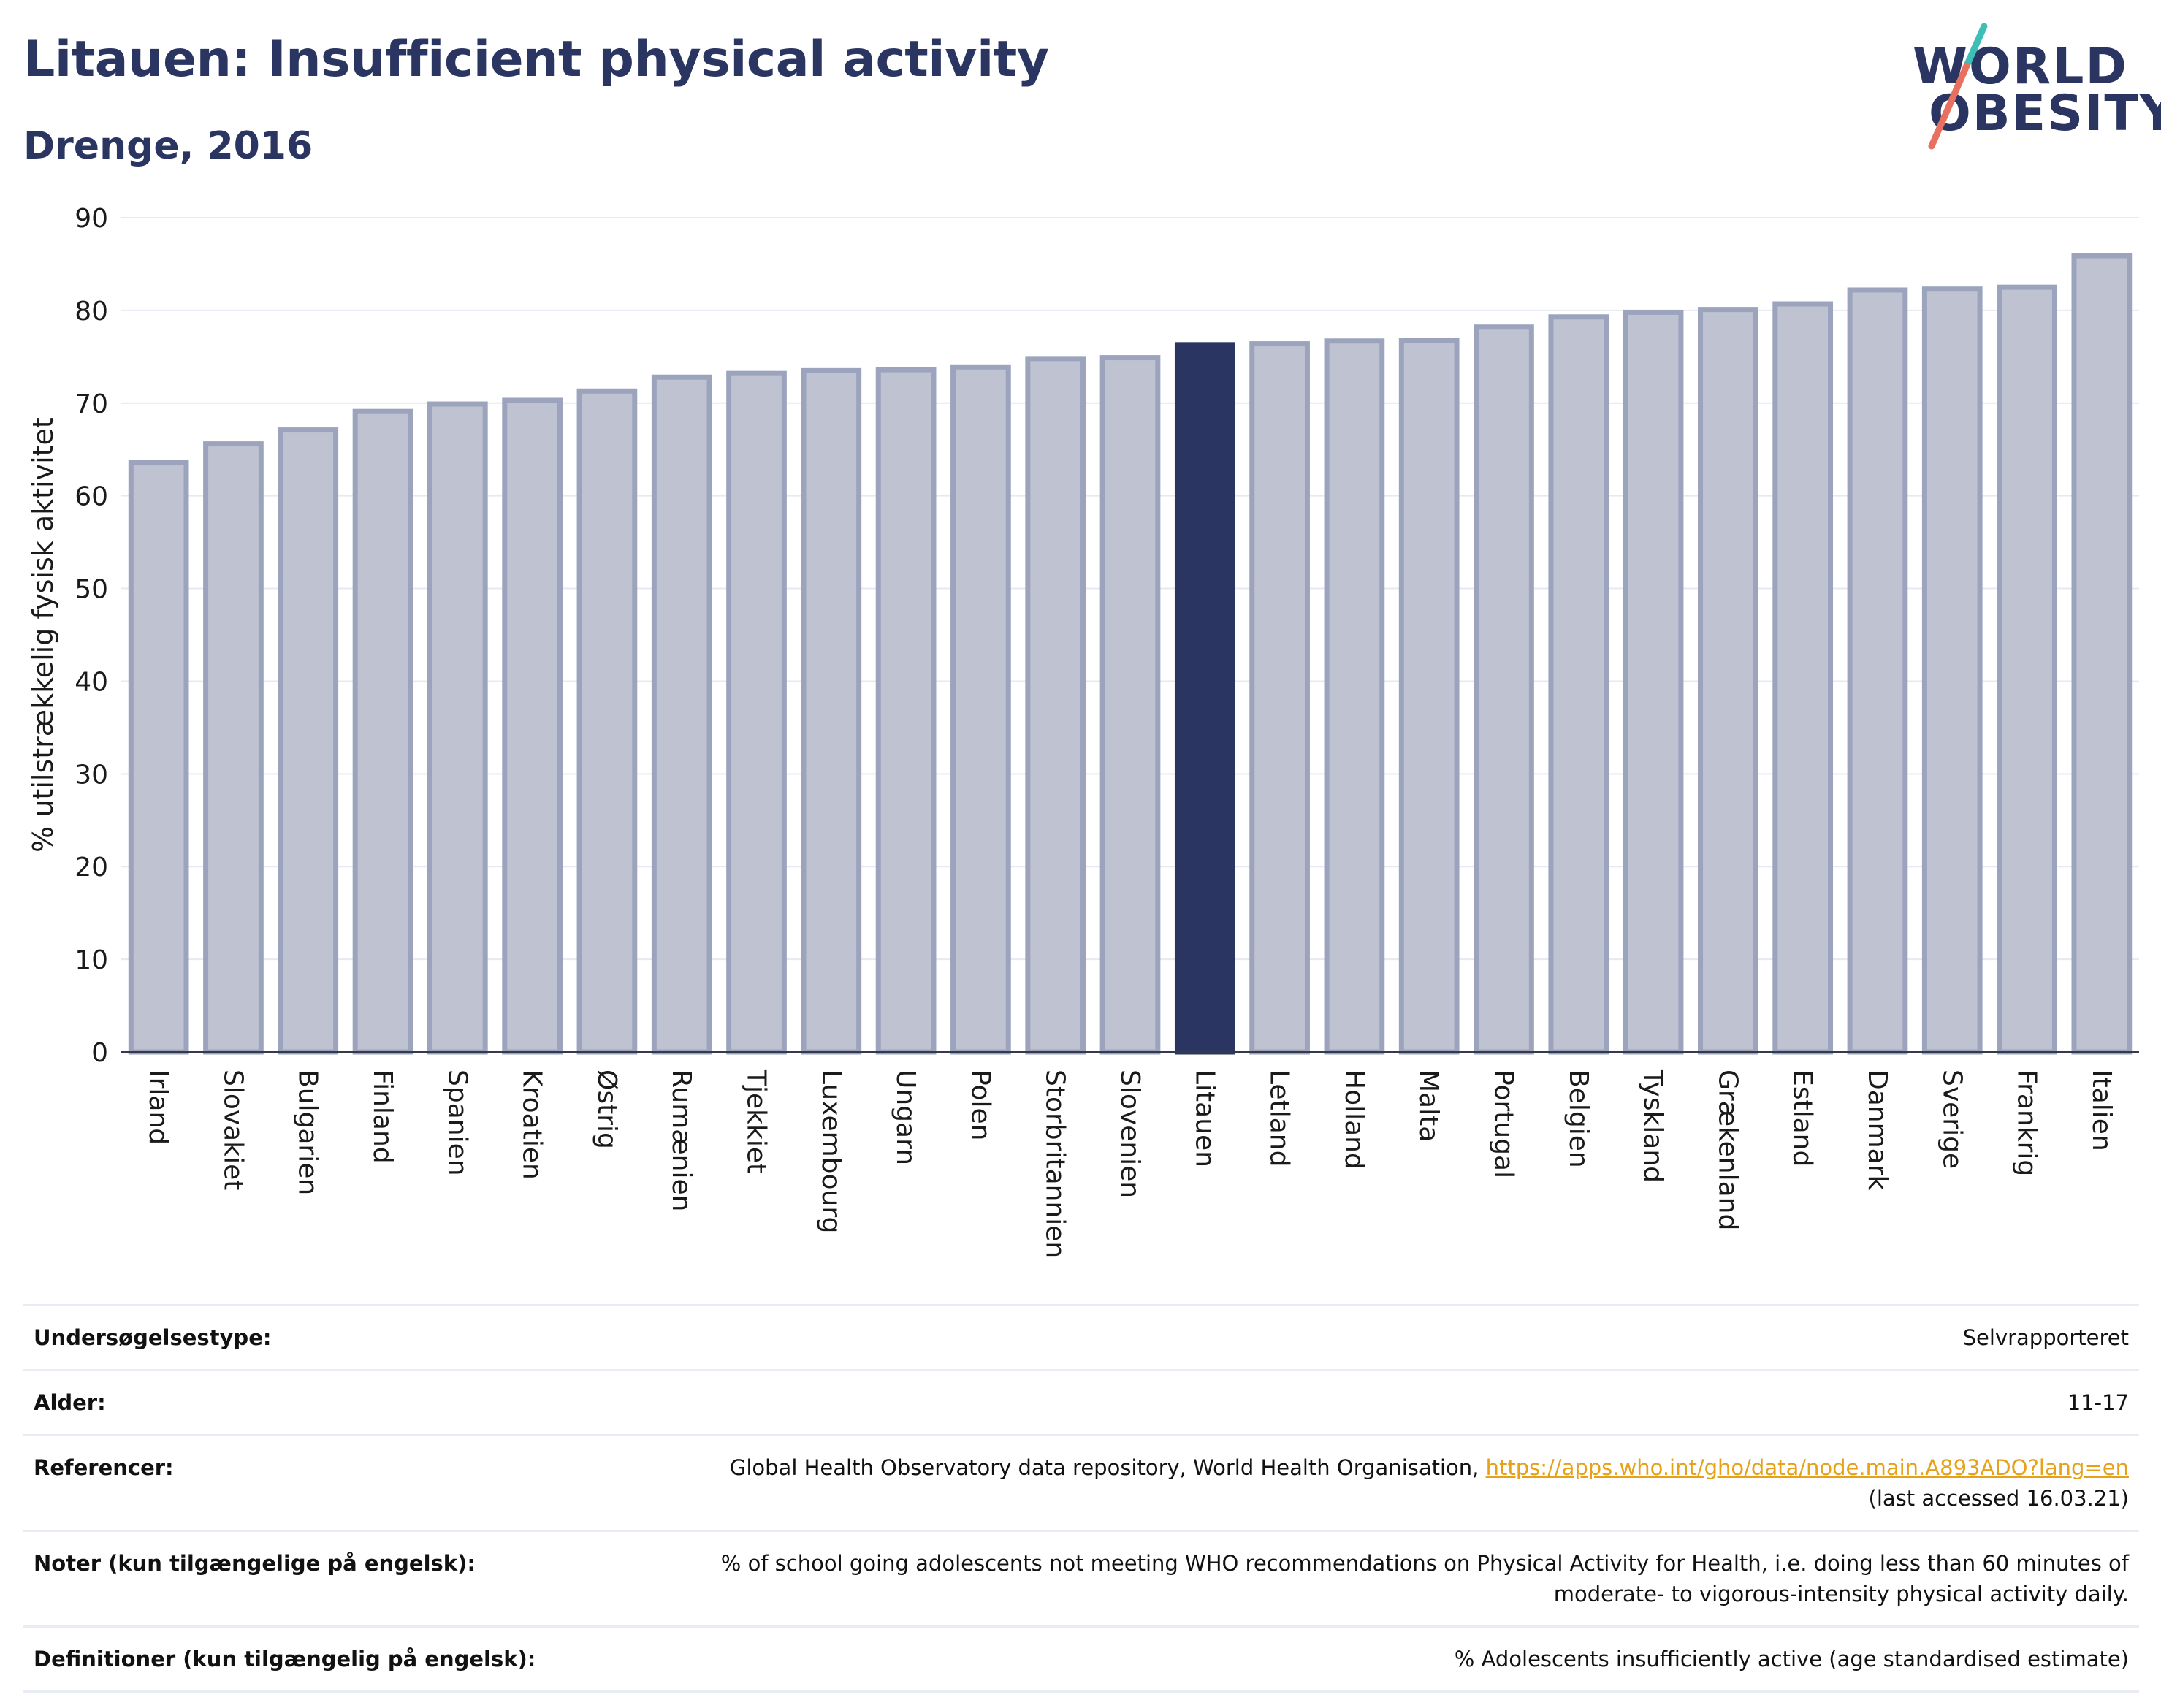 The image size is (2161, 1708). I want to click on y-tick-label: 50, so click(91, 590).